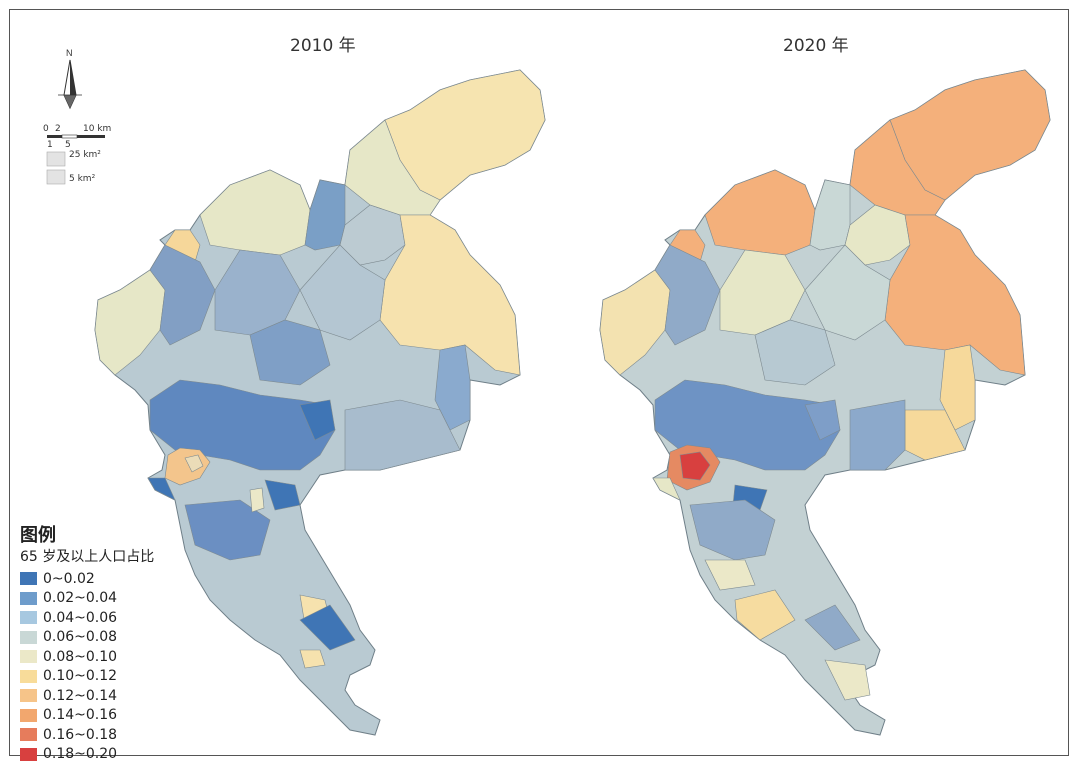  Describe the element at coordinates (87, 557) in the screenshot. I see `legend-subtitle: 65 岁及以上人口占比` at that location.